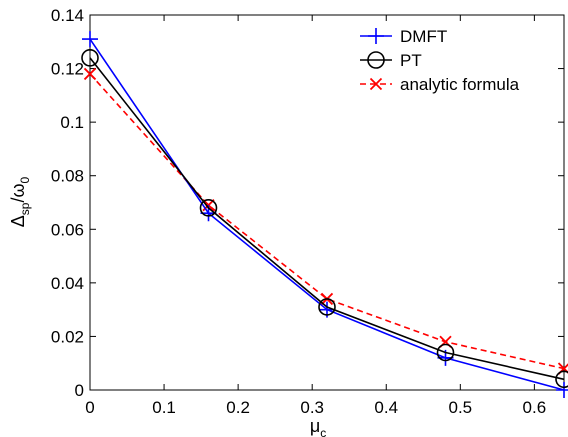 This screenshot has height=437, width=568. I want to click on legend-item-analytic-formula: analytic formula, so click(440, 84).